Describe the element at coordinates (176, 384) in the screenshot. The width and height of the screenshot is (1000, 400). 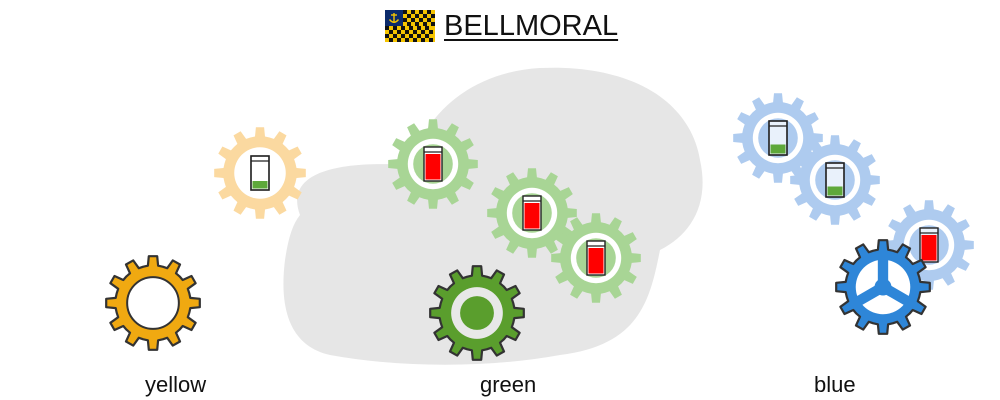
I see `group-label-yellow: yellow` at that location.